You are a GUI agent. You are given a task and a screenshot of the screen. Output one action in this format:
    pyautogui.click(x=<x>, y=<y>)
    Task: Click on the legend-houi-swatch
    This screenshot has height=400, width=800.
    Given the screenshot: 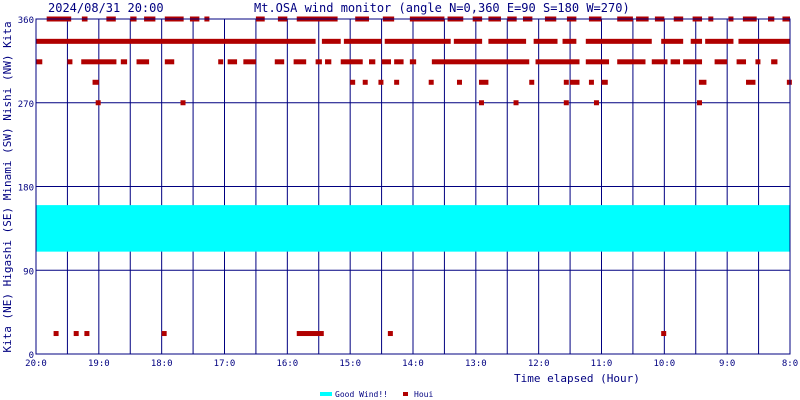 What is the action you would take?
    pyautogui.click(x=405, y=394)
    